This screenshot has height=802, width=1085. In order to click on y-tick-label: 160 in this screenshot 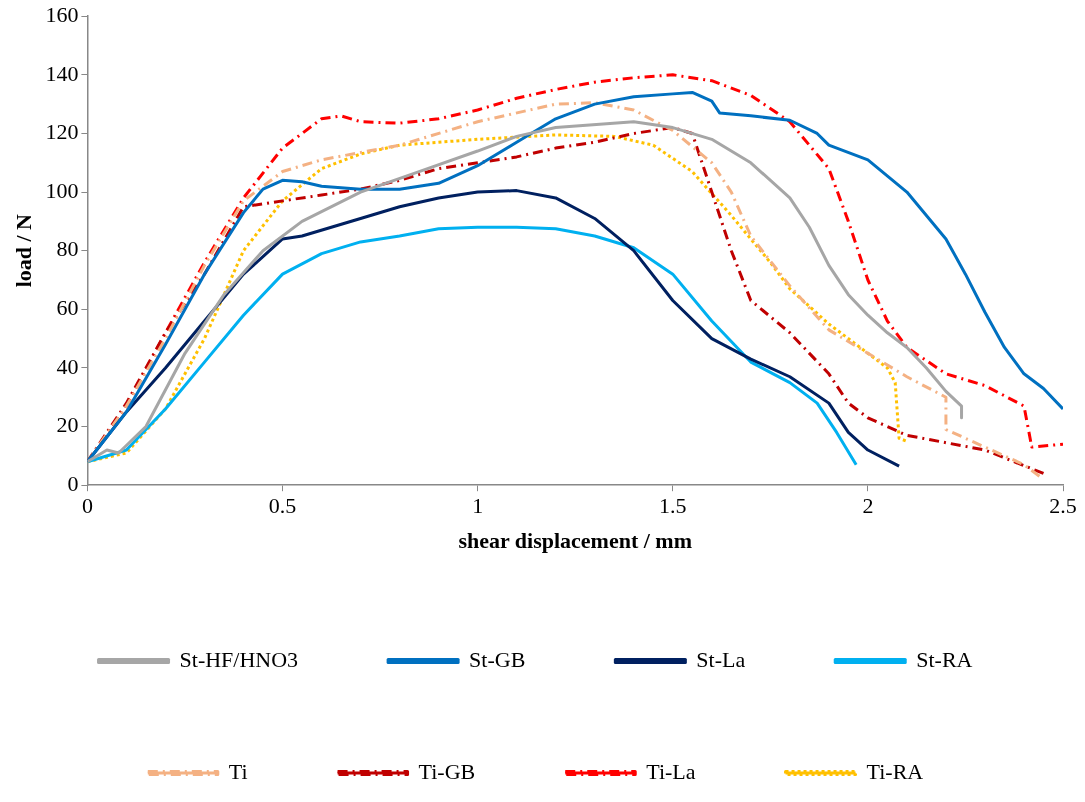, I will do `click(62, 14)`.